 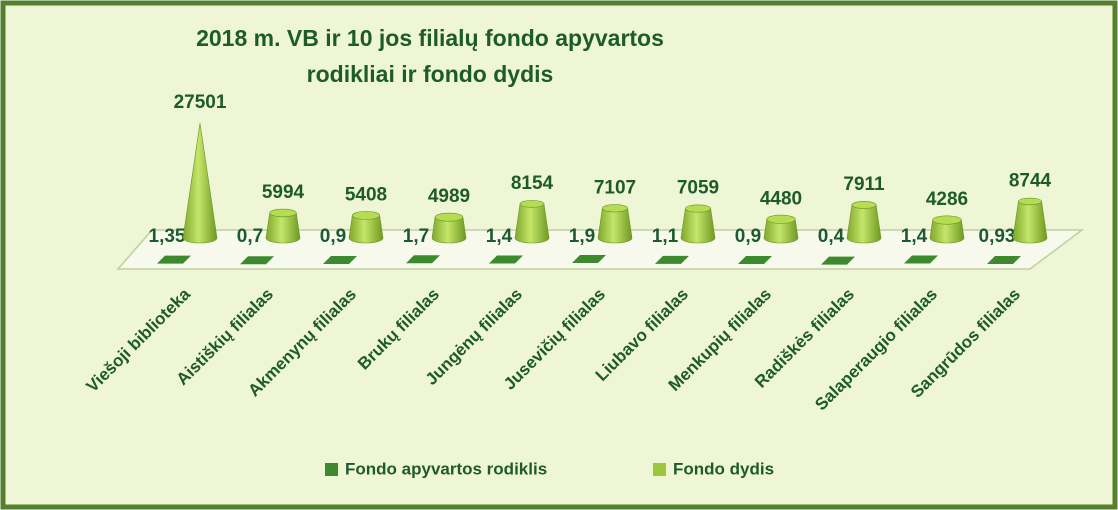 I want to click on value-label: 7911, so click(x=864, y=184).